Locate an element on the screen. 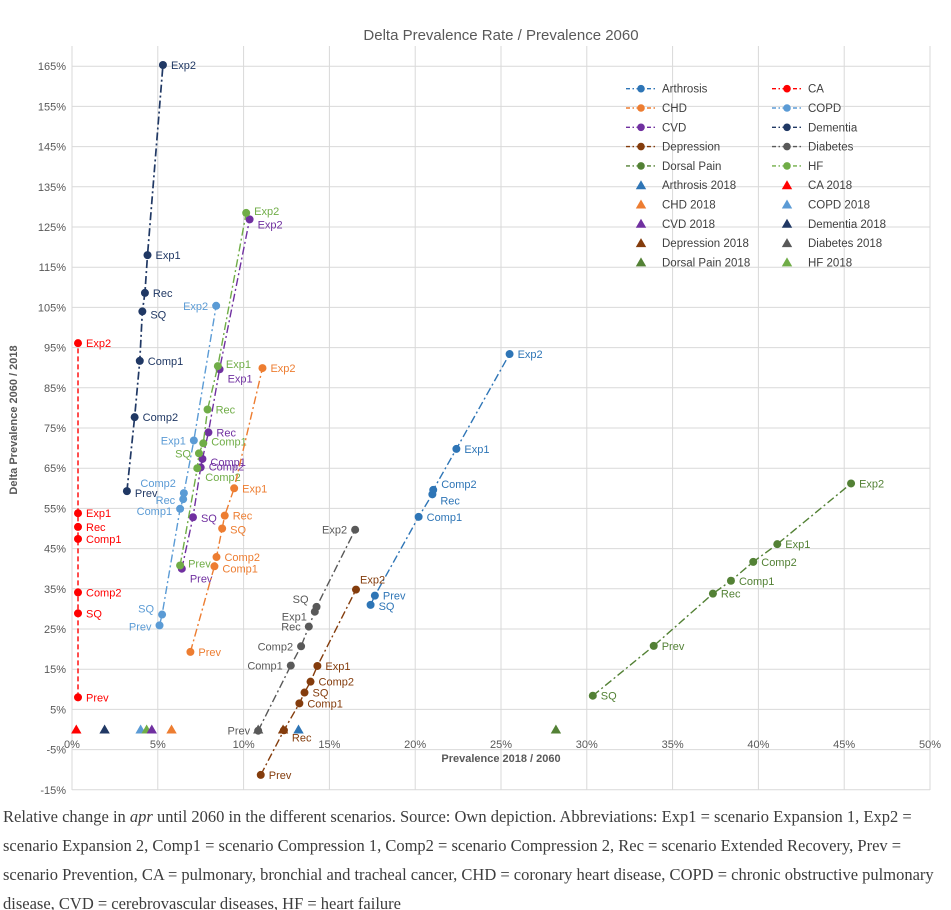 The height and width of the screenshot is (910, 951). point-label: Comp2 is located at coordinates (157, 484).